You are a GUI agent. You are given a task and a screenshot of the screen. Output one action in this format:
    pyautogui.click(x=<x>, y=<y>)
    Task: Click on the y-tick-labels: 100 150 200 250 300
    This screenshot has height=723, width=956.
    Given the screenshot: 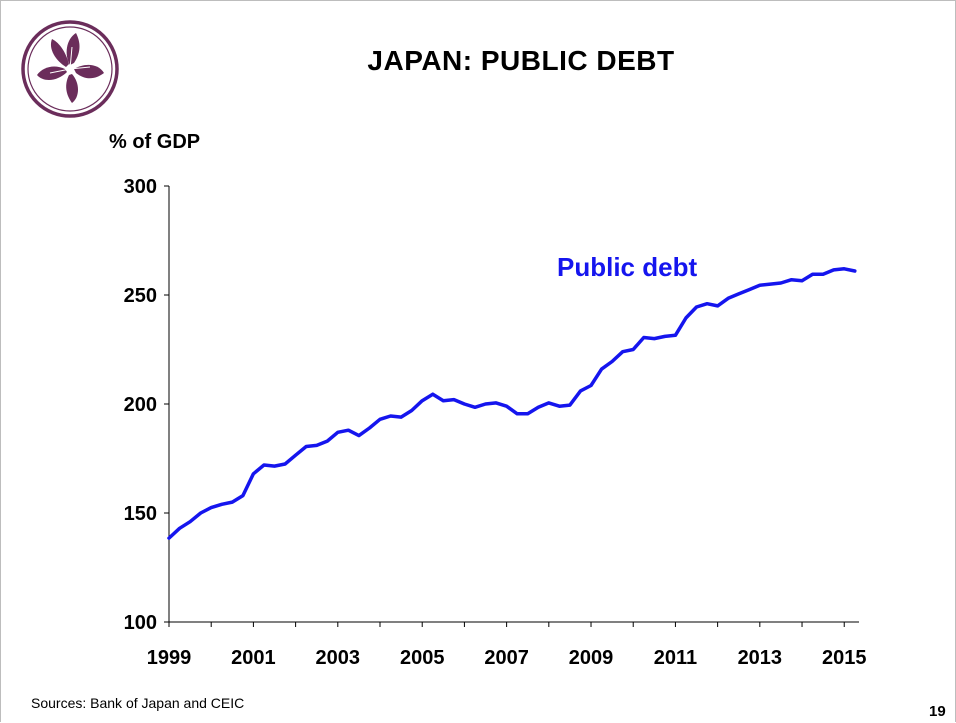 What is the action you would take?
    pyautogui.click(x=140, y=405)
    